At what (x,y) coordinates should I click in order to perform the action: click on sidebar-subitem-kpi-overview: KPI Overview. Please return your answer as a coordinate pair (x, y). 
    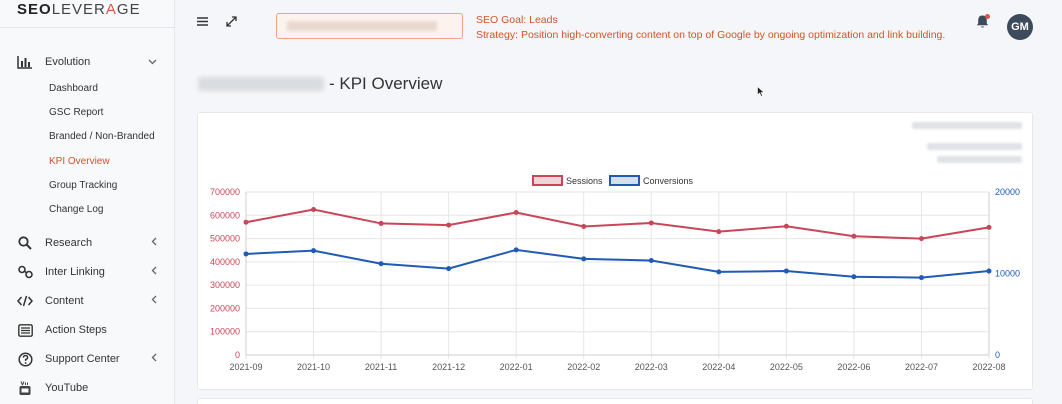
    Looking at the image, I should click on (79, 161).